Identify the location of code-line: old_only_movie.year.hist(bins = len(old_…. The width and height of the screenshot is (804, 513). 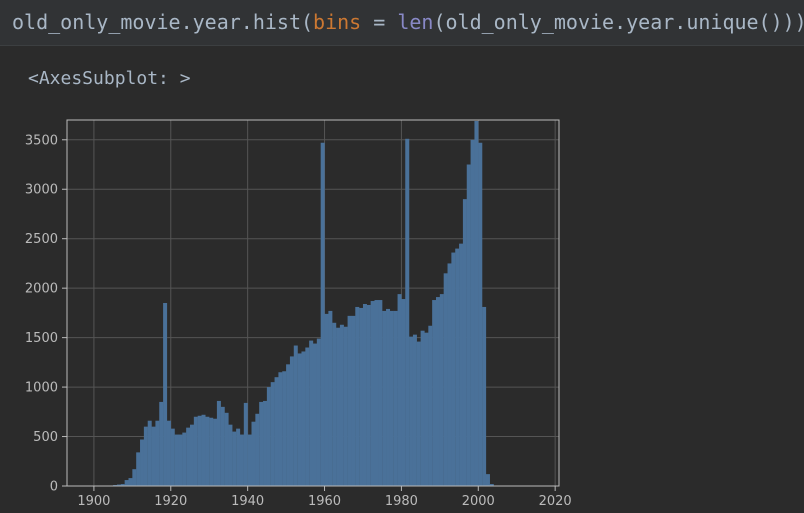
(408, 22).